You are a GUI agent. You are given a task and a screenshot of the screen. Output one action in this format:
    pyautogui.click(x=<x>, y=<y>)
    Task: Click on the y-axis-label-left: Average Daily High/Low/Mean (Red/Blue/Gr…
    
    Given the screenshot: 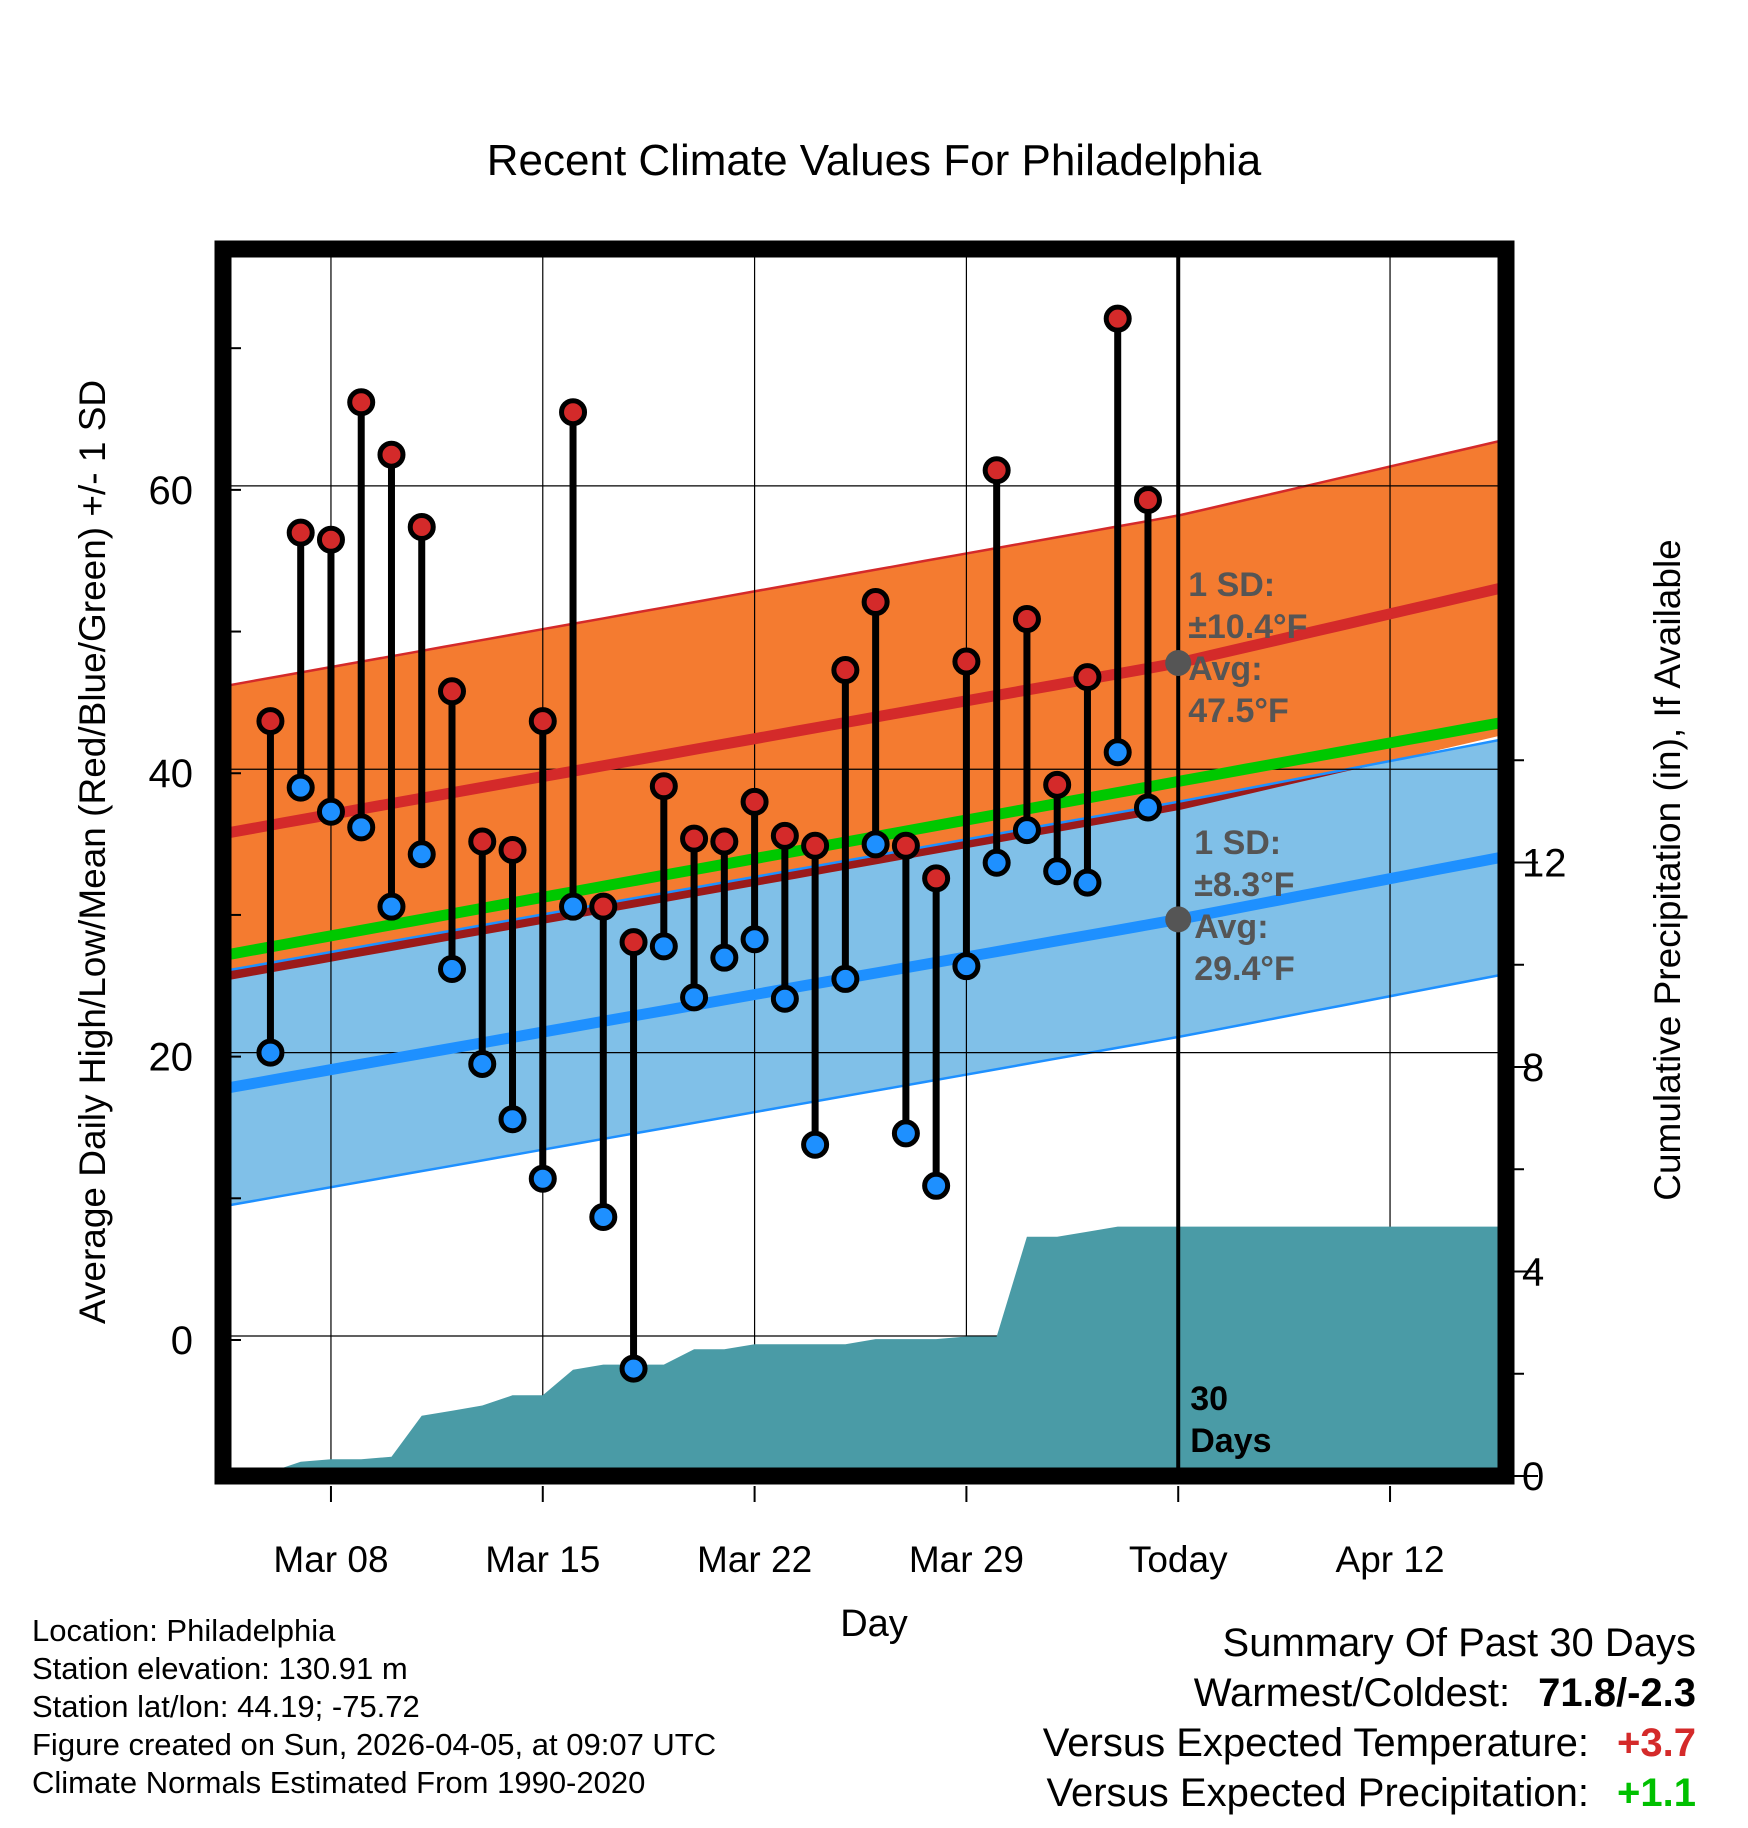 What is the action you would take?
    pyautogui.click(x=92, y=852)
    